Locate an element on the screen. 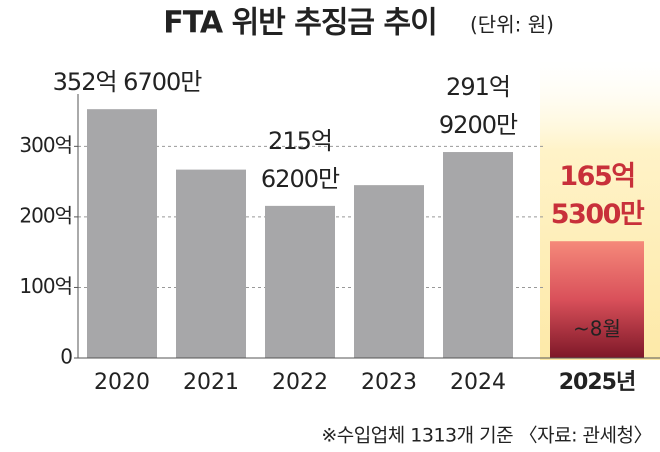 This screenshot has height=452, width=660. x-tick-label: 2024 is located at coordinates (478, 382).